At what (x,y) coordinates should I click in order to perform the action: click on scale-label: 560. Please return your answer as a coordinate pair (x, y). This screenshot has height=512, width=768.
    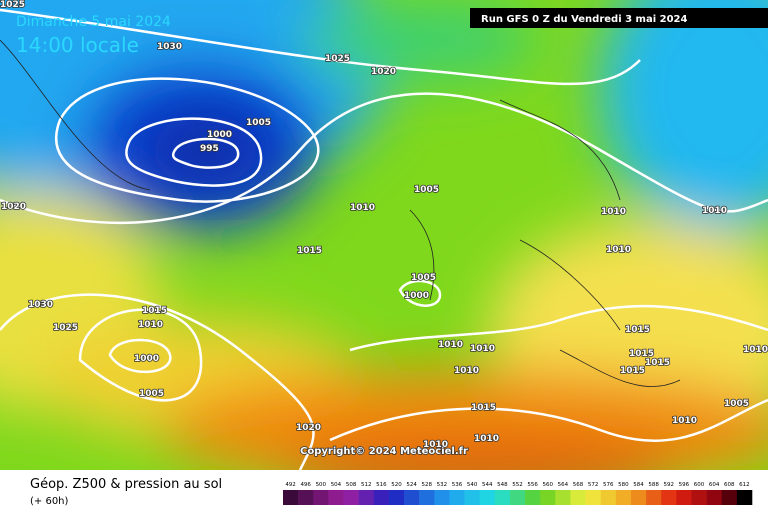
    Looking at the image, I should click on (548, 485).